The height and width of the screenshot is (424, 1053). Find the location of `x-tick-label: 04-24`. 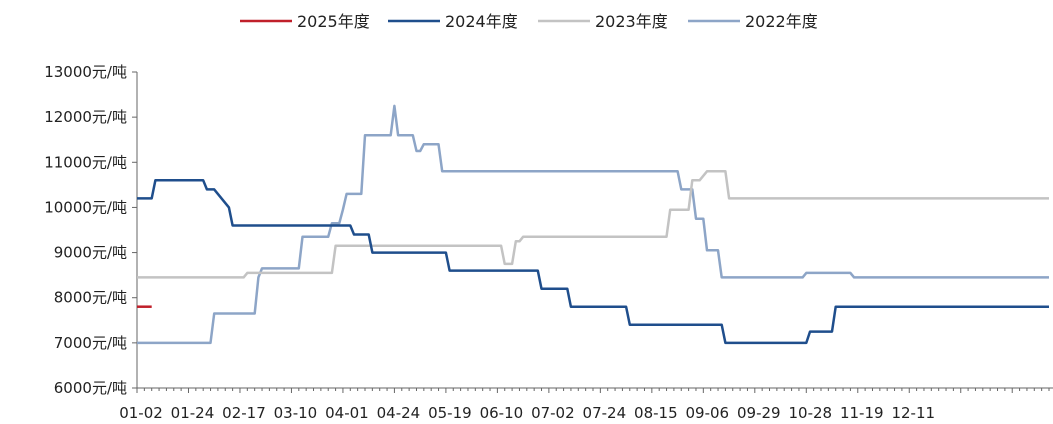

x-tick-label: 04-24 is located at coordinates (399, 413).